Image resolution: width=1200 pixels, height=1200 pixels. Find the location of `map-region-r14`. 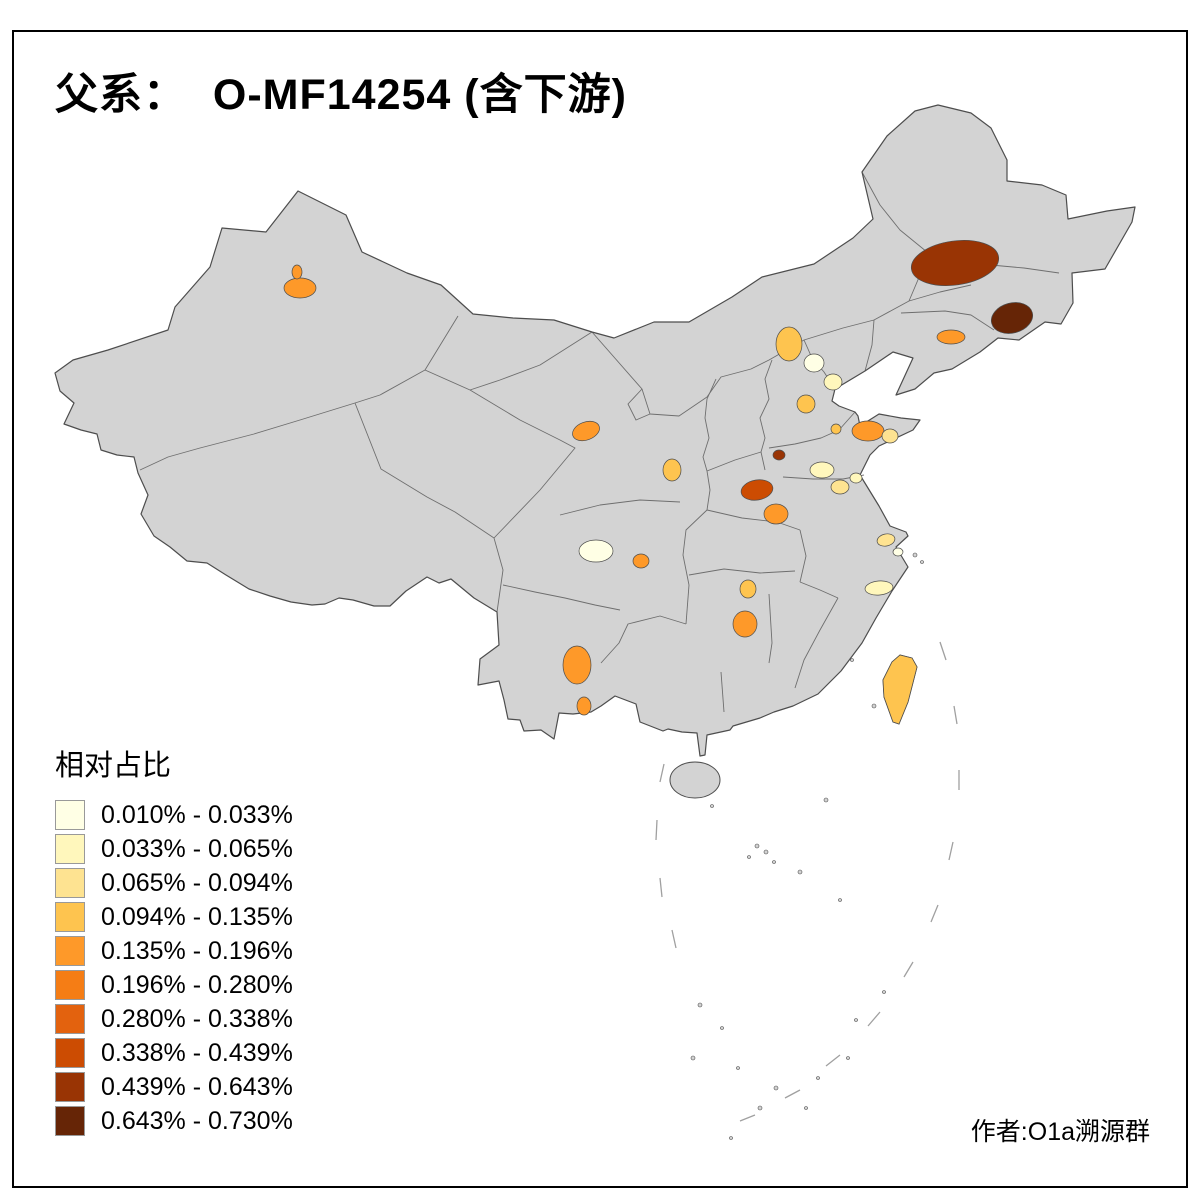

map-region-r14 is located at coordinates (890, 436).